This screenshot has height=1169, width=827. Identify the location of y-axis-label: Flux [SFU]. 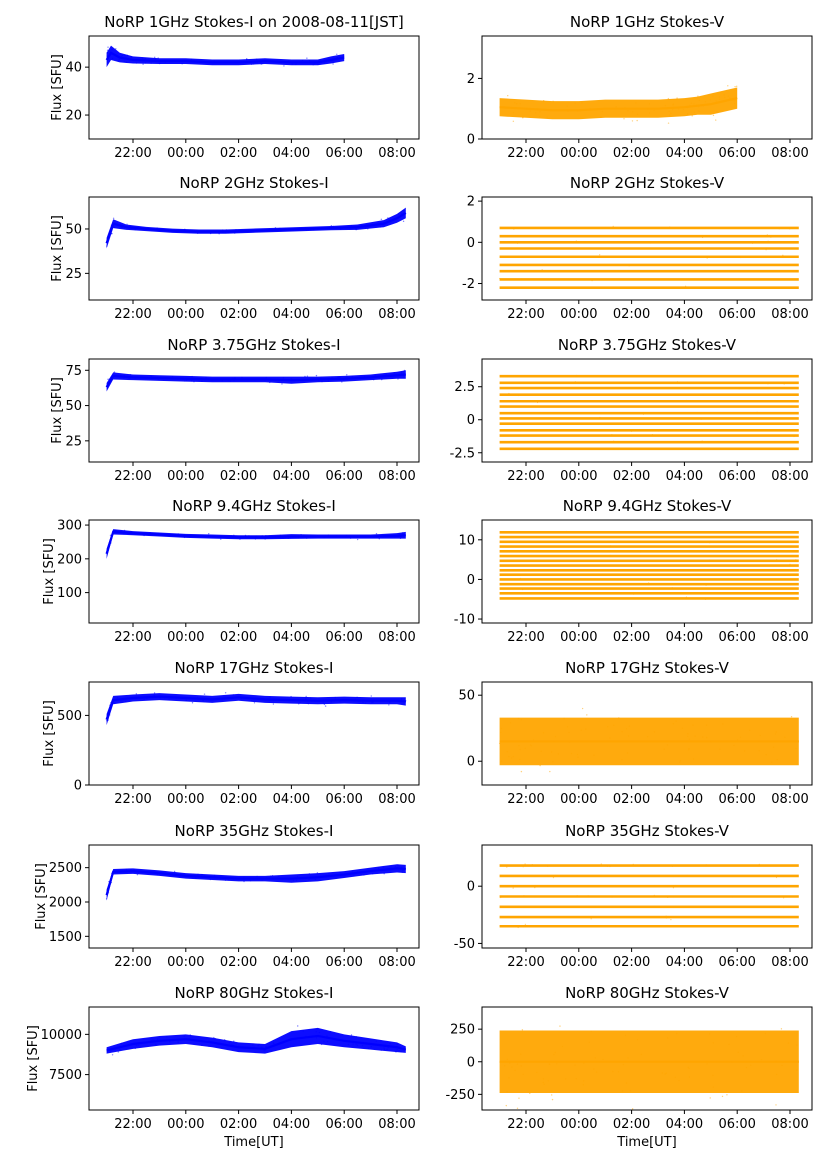
(49, 571).